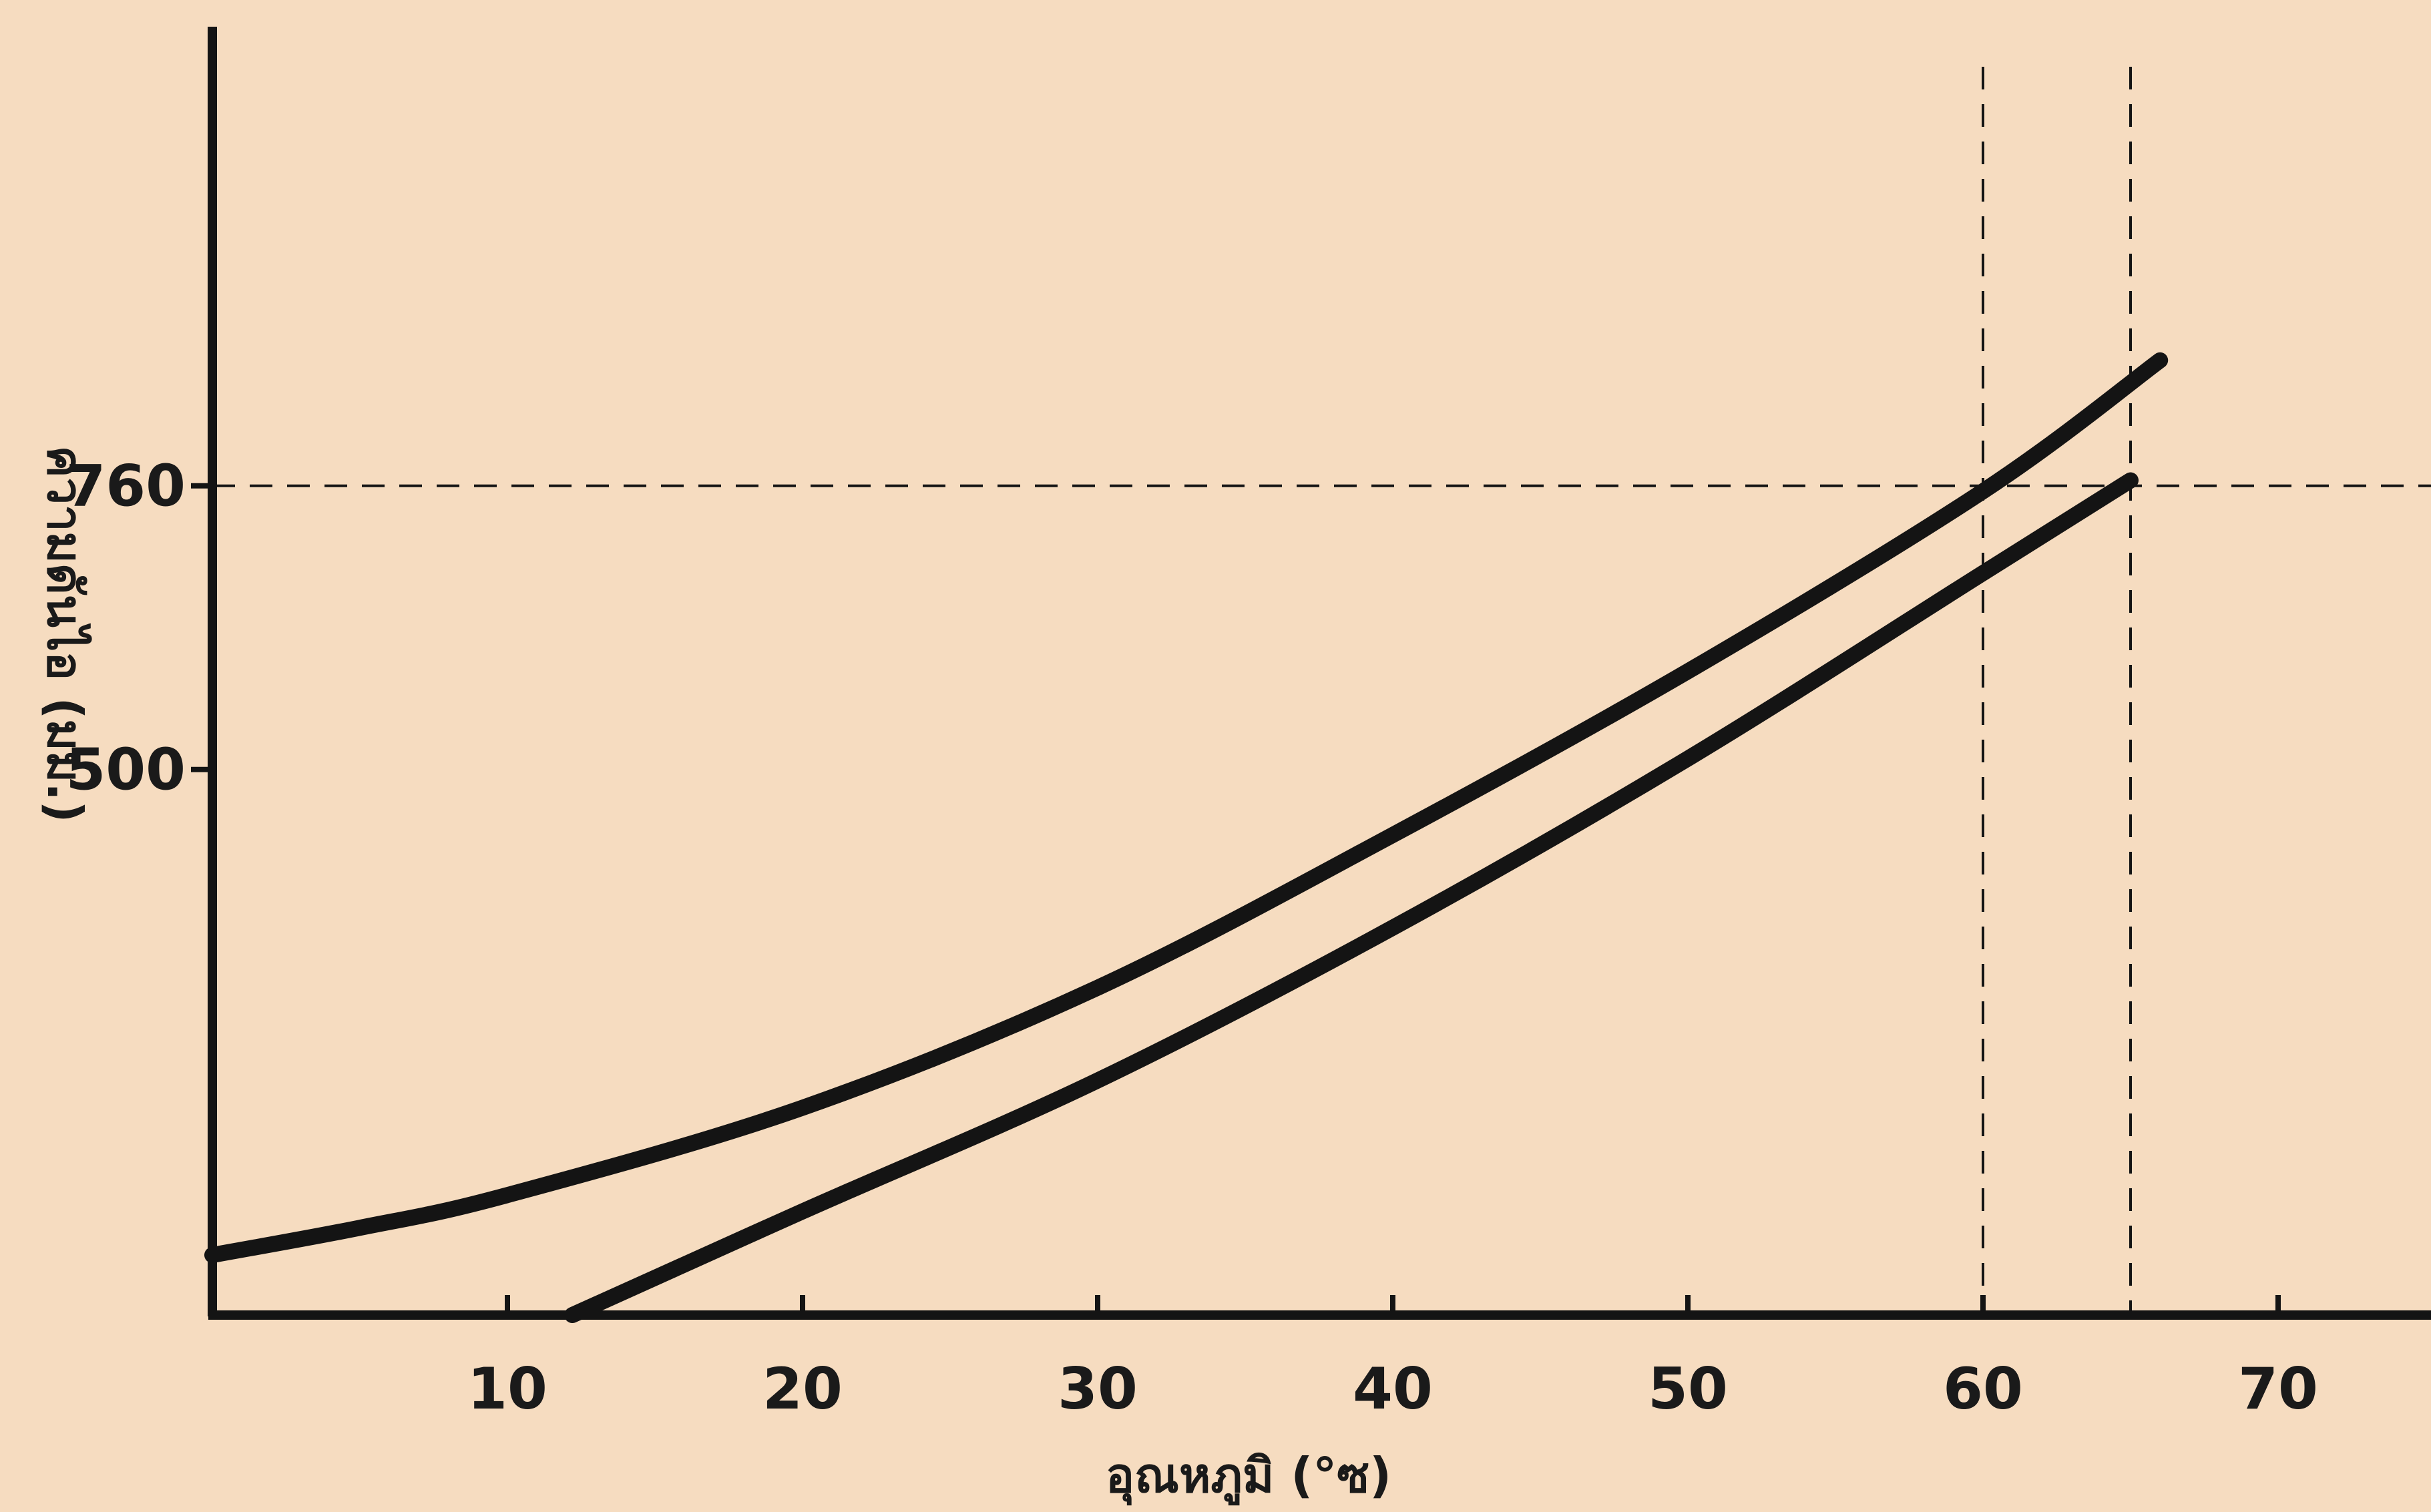  Describe the element at coordinates (1098, 1390) in the screenshot. I see `x-tick-label: 30` at that location.